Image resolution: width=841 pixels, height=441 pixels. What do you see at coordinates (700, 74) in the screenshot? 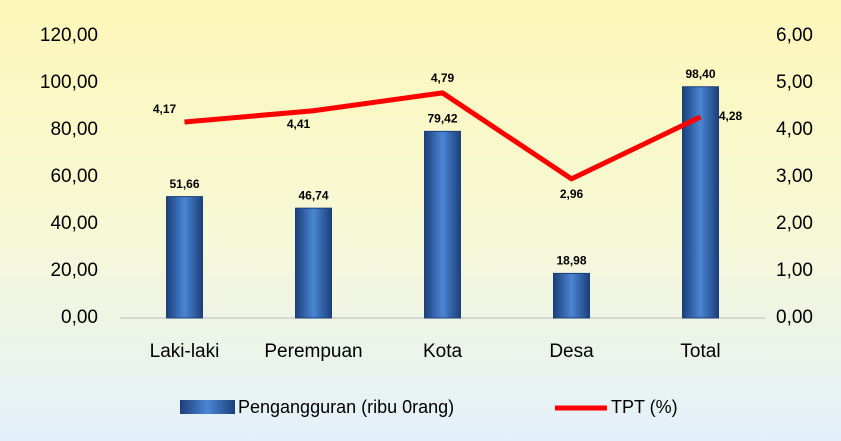
I see `bar-value-label: 98,40` at bounding box center [700, 74].